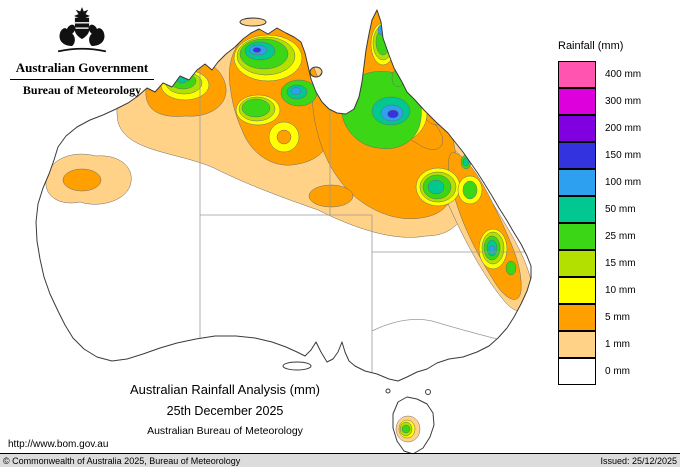 The image size is (680, 467). I want to click on legend-label: 15 mm, so click(620, 263).